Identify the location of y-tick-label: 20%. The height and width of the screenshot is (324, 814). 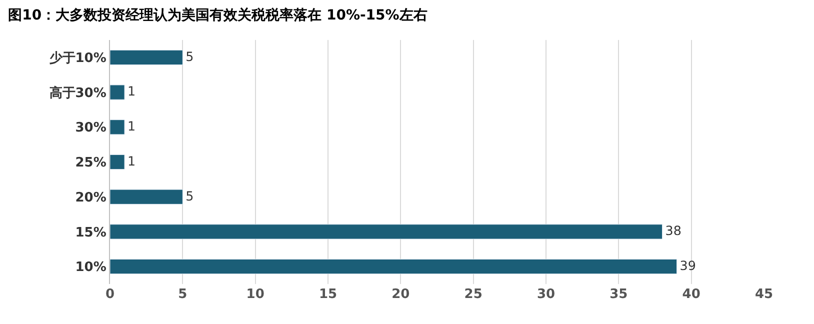
(90, 198).